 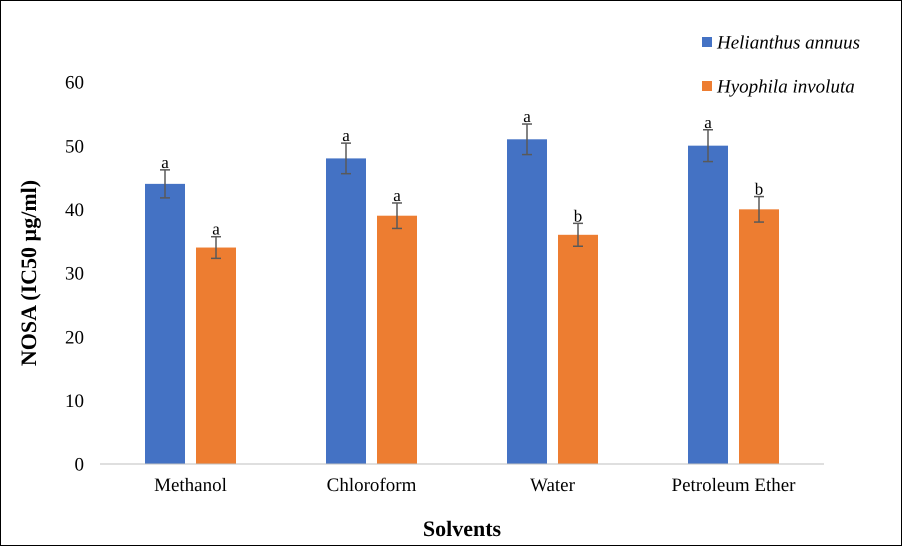 What do you see at coordinates (79, 465) in the screenshot?
I see `y-tick-label: 0` at bounding box center [79, 465].